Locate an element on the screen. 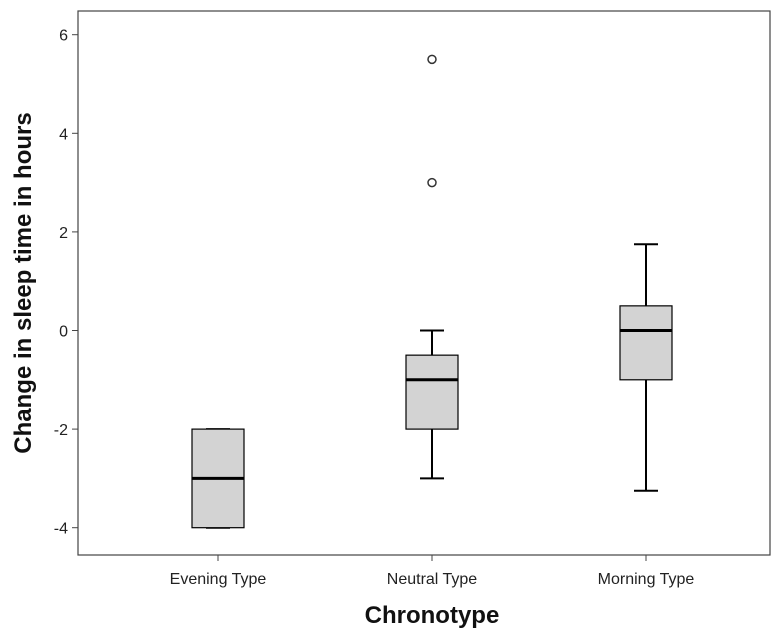 The width and height of the screenshot is (778, 631). y-tick-label: -2 is located at coordinates (61, 430).